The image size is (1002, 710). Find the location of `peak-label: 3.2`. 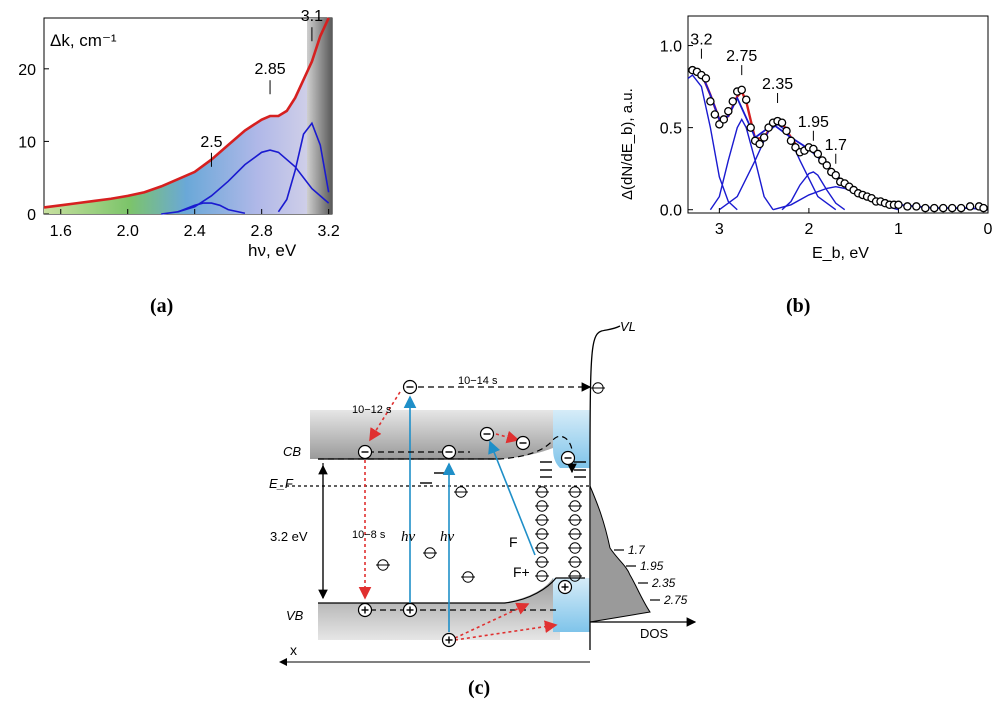

peak-label: 3.2 is located at coordinates (701, 40).